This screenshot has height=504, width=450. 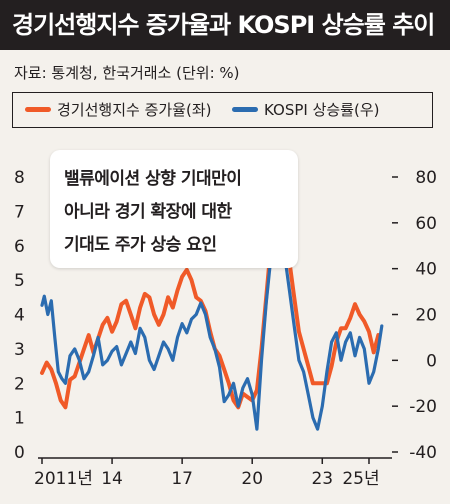 What do you see at coordinates (182, 479) in the screenshot?
I see `x-tick-label: 17` at bounding box center [182, 479].